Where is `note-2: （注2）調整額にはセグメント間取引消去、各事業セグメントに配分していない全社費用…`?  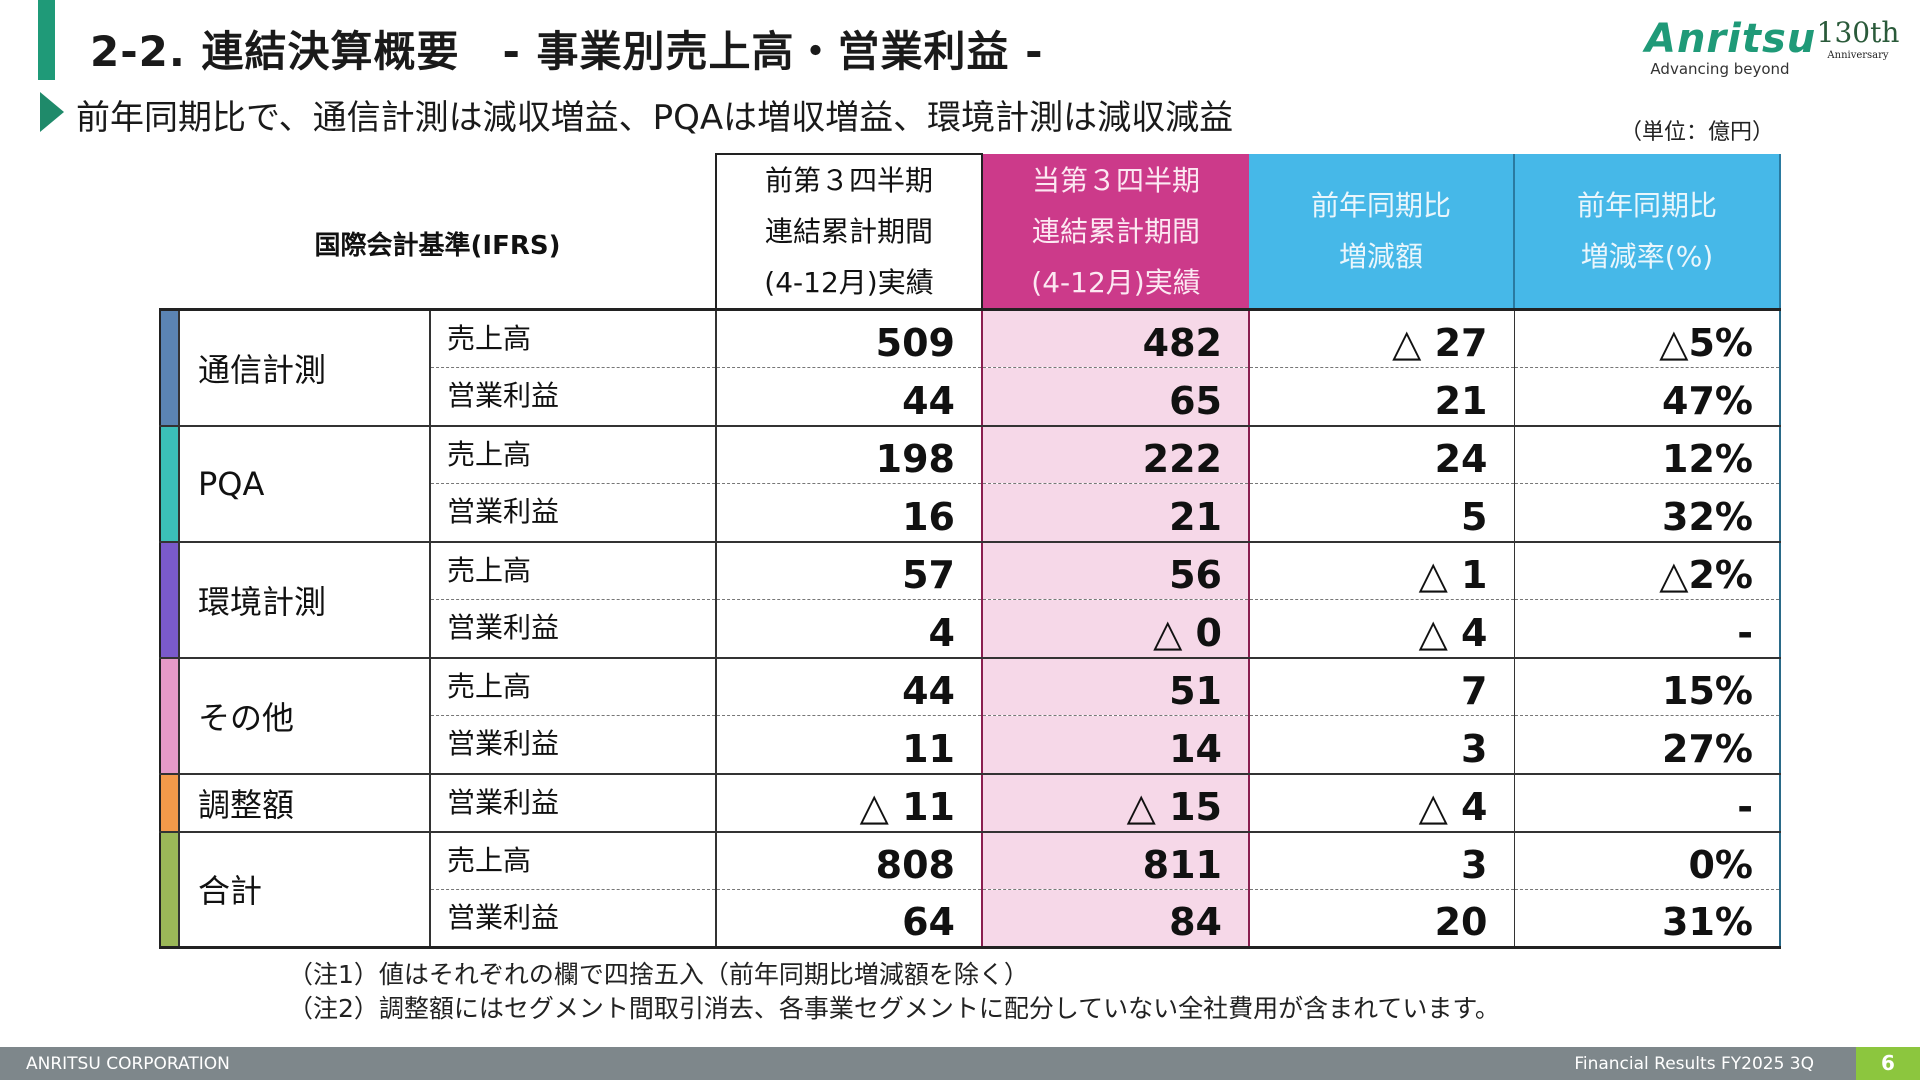 note-2: （注2）調整額にはセグメント間取引消去、各事業セグメントに配分していない全社費用… is located at coordinates (894, 1008).